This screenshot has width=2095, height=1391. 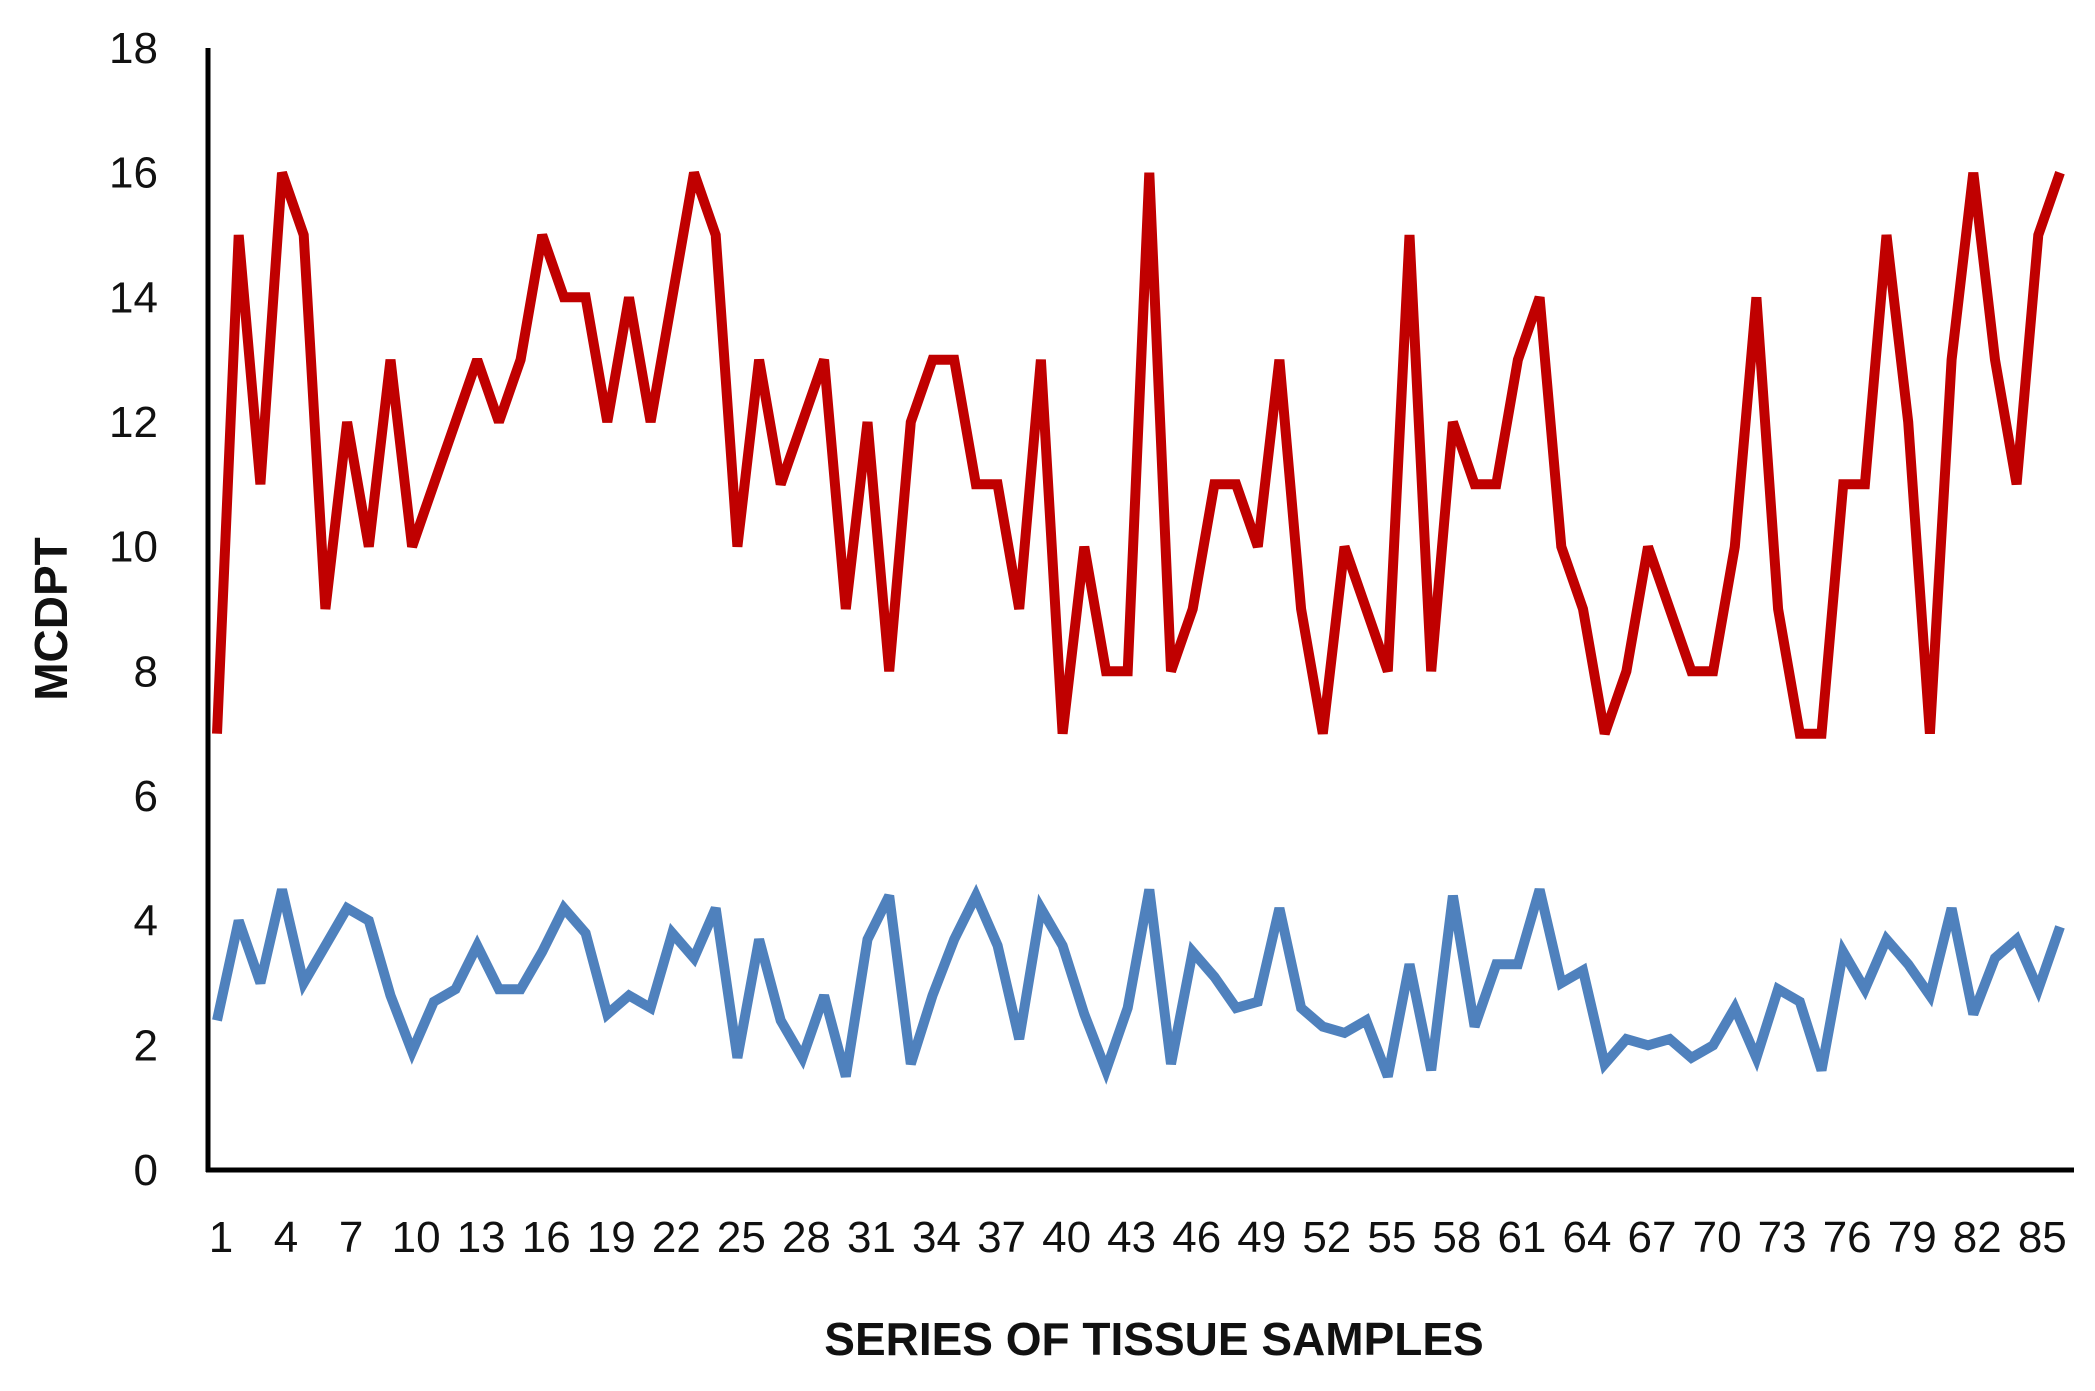 What do you see at coordinates (1153, 1339) in the screenshot?
I see `x-axis-title: SERIES OF TISSUE SAMPLES` at bounding box center [1153, 1339].